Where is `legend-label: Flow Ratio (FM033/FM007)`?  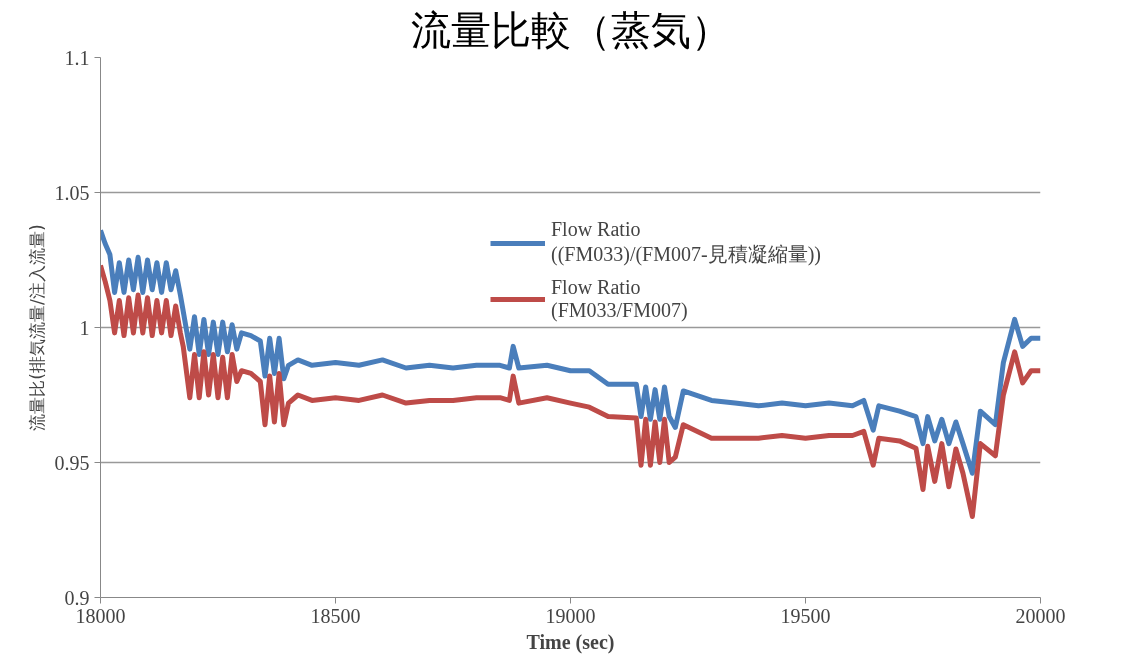 legend-label: Flow Ratio (FM033/FM007) is located at coordinates (619, 299).